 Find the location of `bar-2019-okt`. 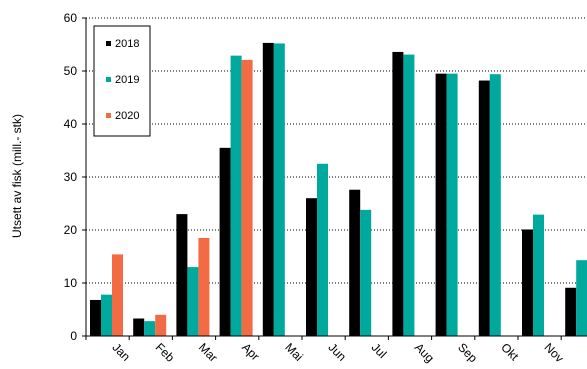

bar-2019-okt is located at coordinates (495, 205).